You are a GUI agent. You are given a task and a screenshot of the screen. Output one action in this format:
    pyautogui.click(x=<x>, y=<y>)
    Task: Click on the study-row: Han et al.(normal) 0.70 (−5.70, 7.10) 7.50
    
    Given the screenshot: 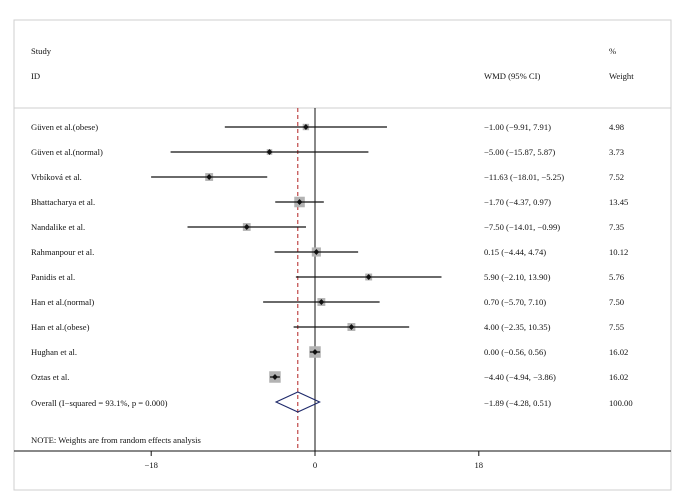 What is the action you would take?
    pyautogui.click(x=327, y=302)
    